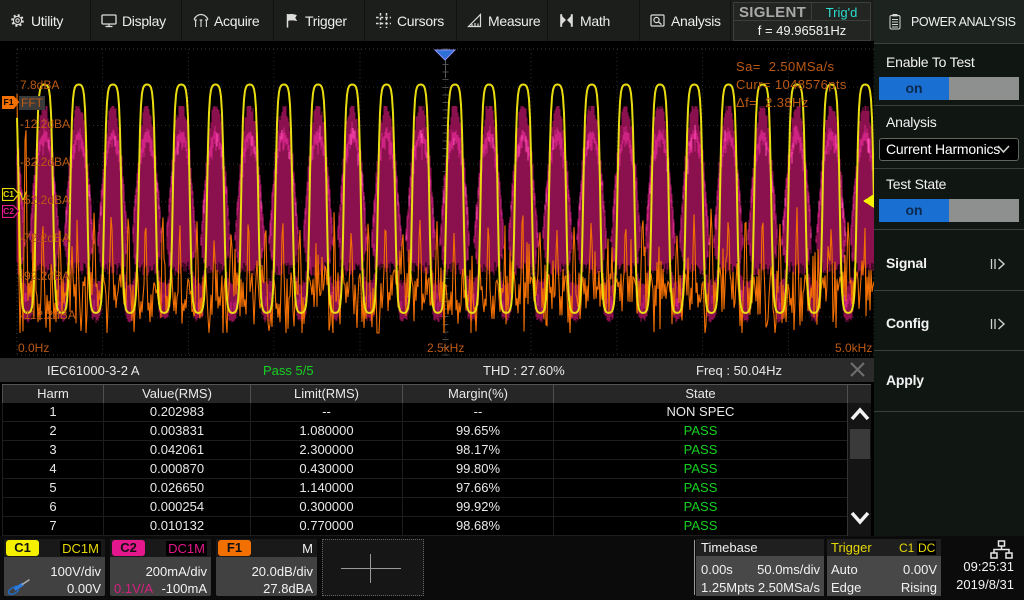  I want to click on svg-text: C1, so click(8, 194).